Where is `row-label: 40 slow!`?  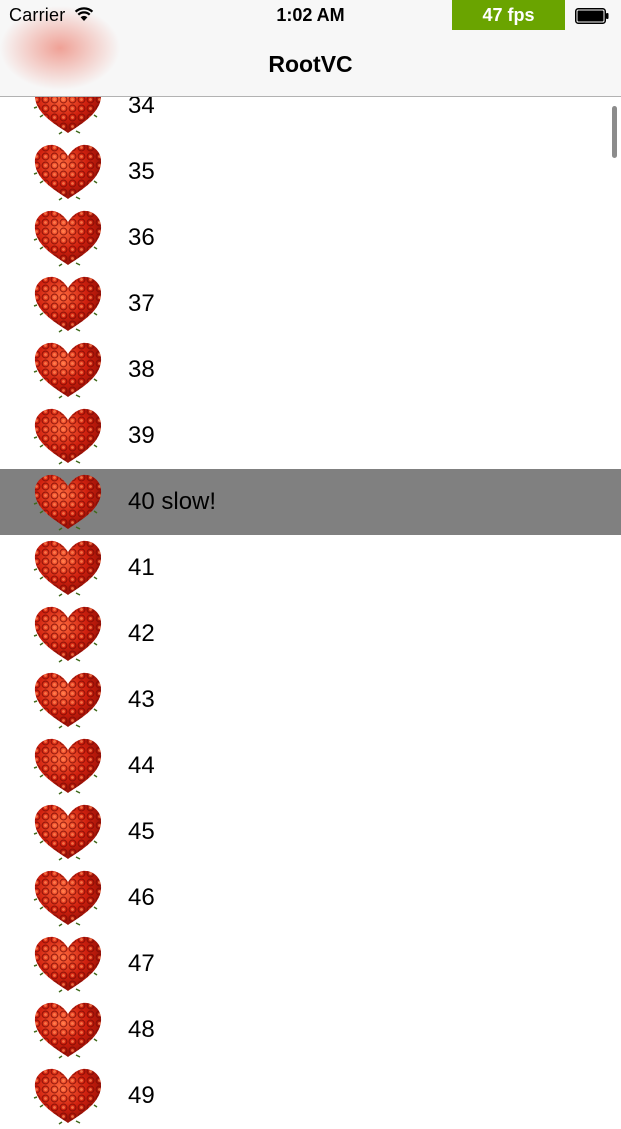
row-label: 40 slow! is located at coordinates (172, 501).